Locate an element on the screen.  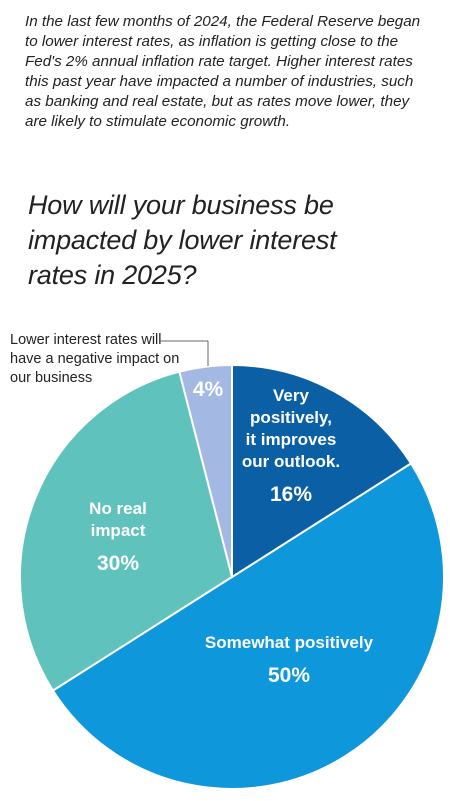
slice-category-label: Very is located at coordinates (291, 395).